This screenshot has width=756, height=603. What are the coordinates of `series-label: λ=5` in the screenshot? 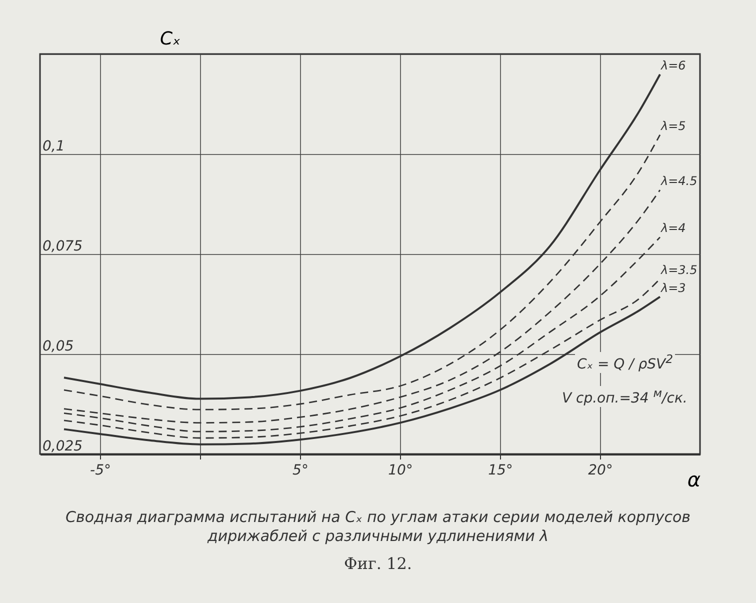 It's located at (673, 125).